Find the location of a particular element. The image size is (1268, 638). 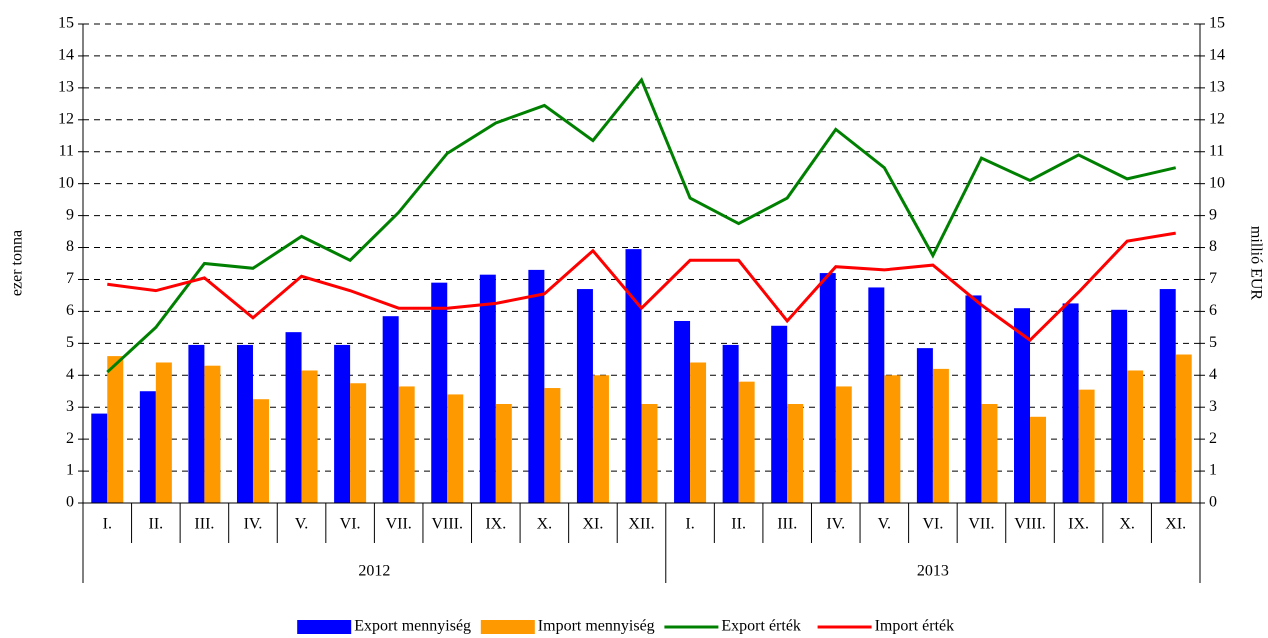

line is located at coordinates (641, 287).